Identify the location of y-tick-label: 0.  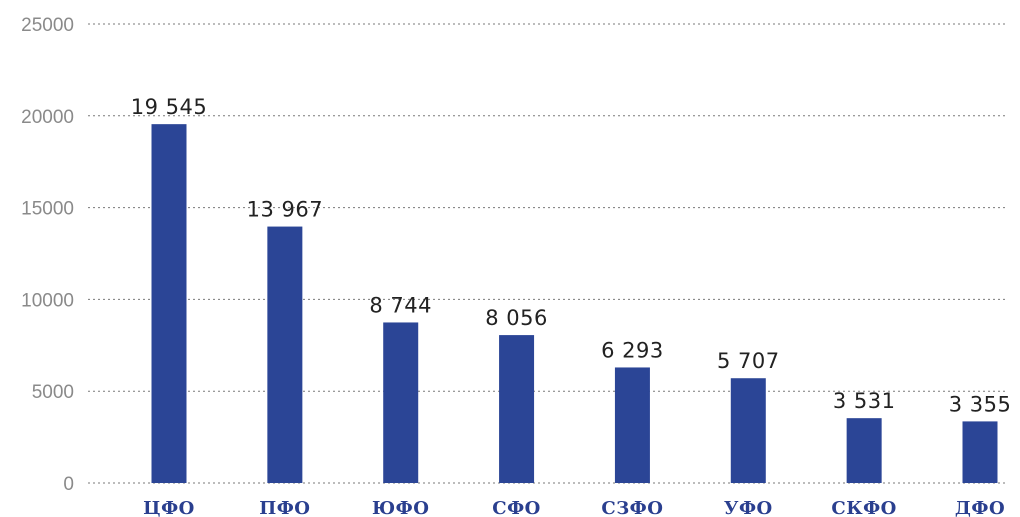
(68, 484).